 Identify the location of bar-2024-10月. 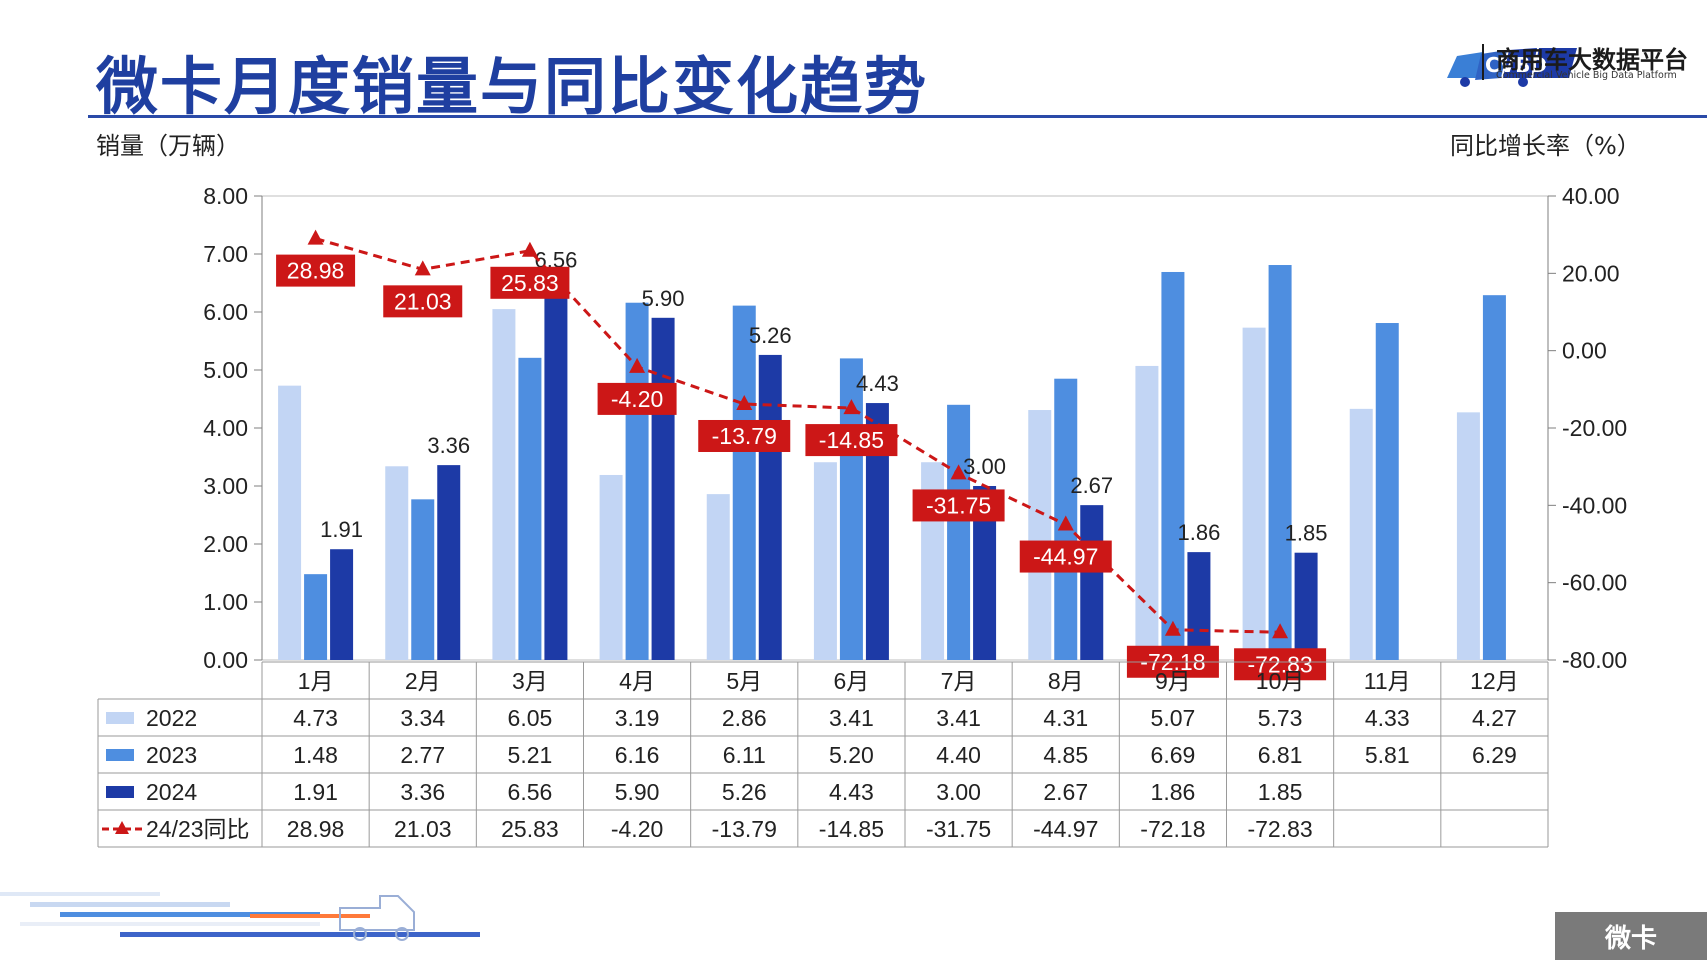
(1306, 606).